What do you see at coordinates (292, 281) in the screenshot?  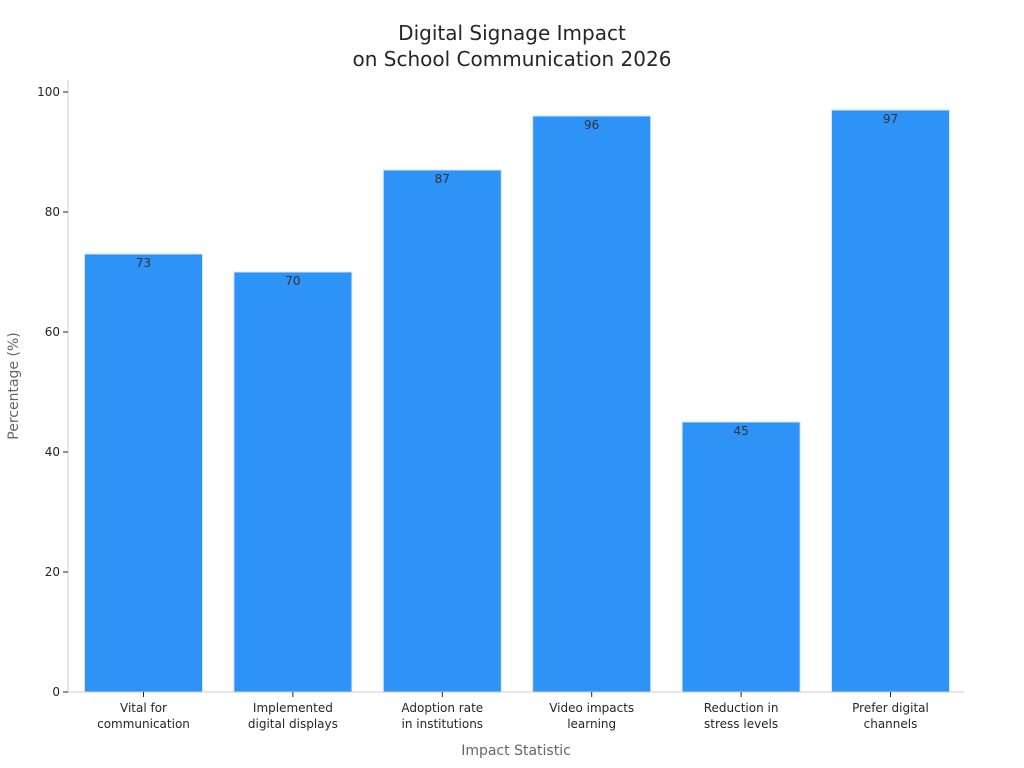 I see `bar-value-label: 70` at bounding box center [292, 281].